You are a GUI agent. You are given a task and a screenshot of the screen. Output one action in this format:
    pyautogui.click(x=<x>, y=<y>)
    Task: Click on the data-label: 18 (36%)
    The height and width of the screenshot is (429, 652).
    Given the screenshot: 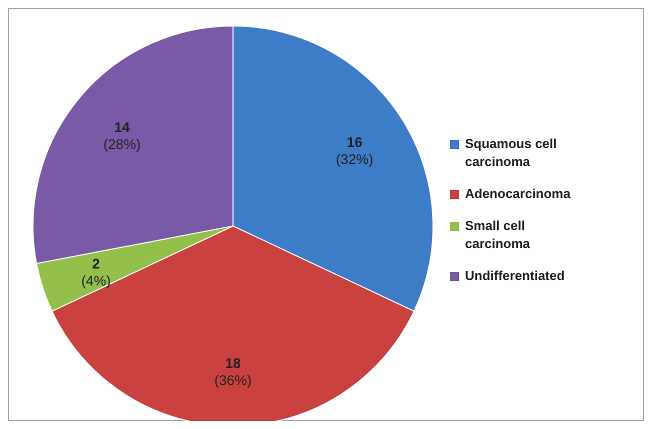 What is the action you would take?
    pyautogui.click(x=233, y=371)
    